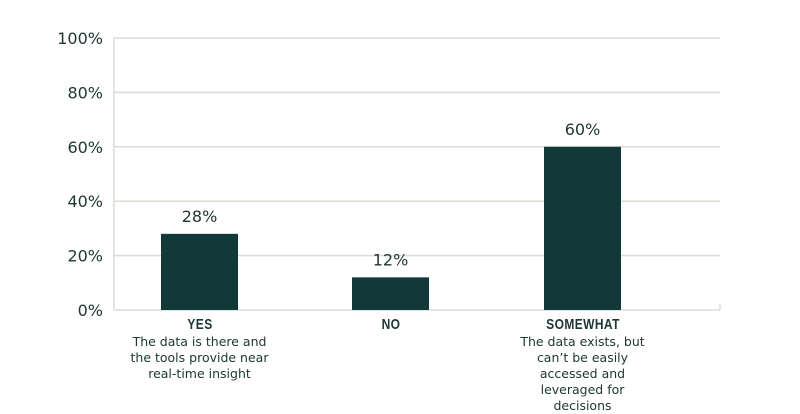  What do you see at coordinates (391, 259) in the screenshot?
I see `data-label: 12%` at bounding box center [391, 259].